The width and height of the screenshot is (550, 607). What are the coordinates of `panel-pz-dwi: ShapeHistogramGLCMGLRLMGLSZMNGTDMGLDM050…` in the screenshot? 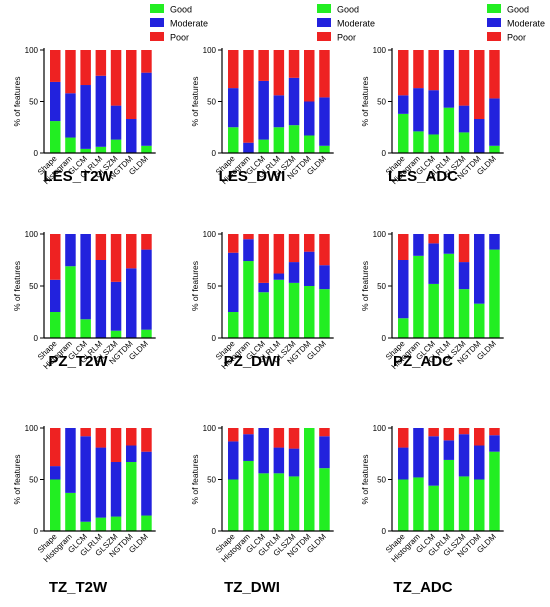 It's located at (262, 300).